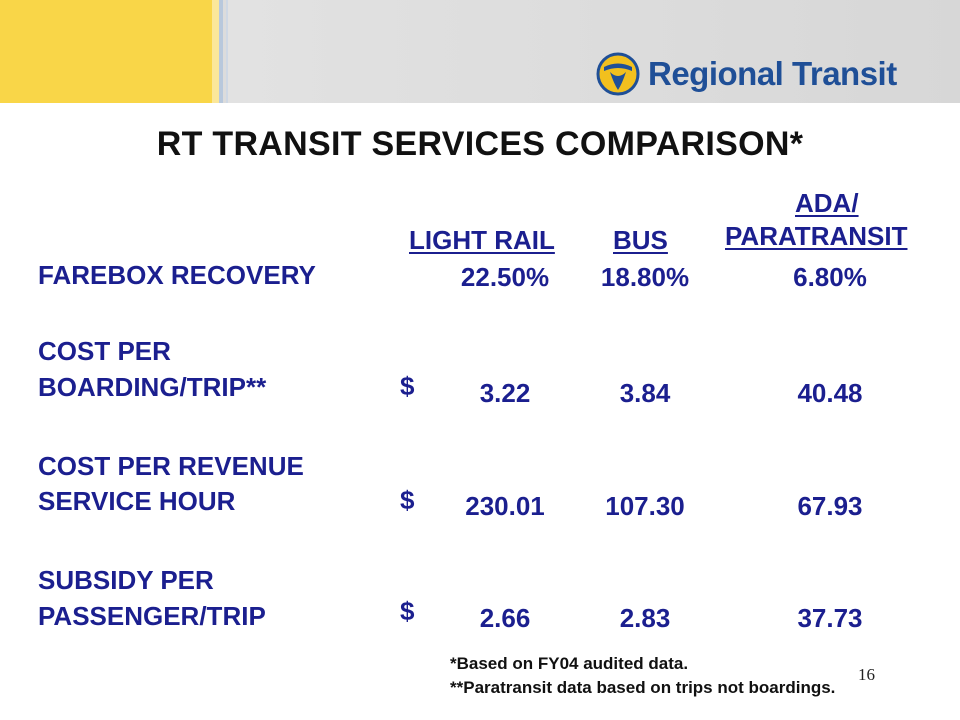 This screenshot has width=960, height=720. What do you see at coordinates (569, 663) in the screenshot?
I see `footnote-fy04: *Based on FY04 audited data.` at bounding box center [569, 663].